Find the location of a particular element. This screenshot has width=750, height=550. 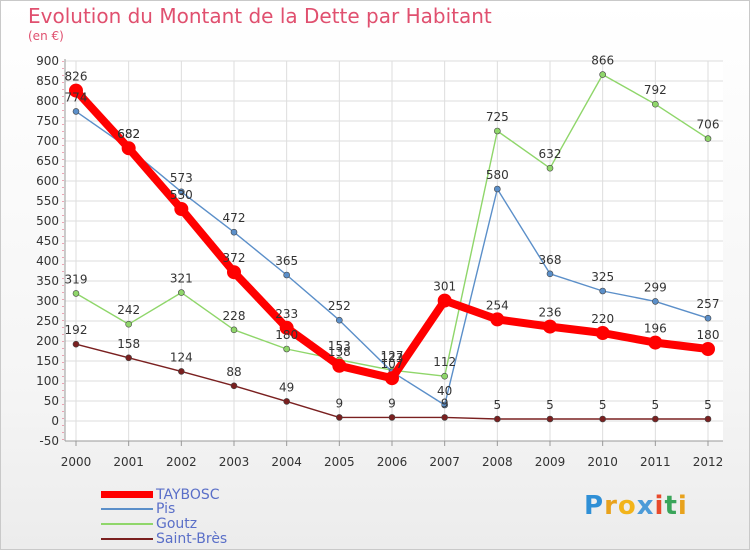

x-tick-label: 2004 is located at coordinates (286, 462).